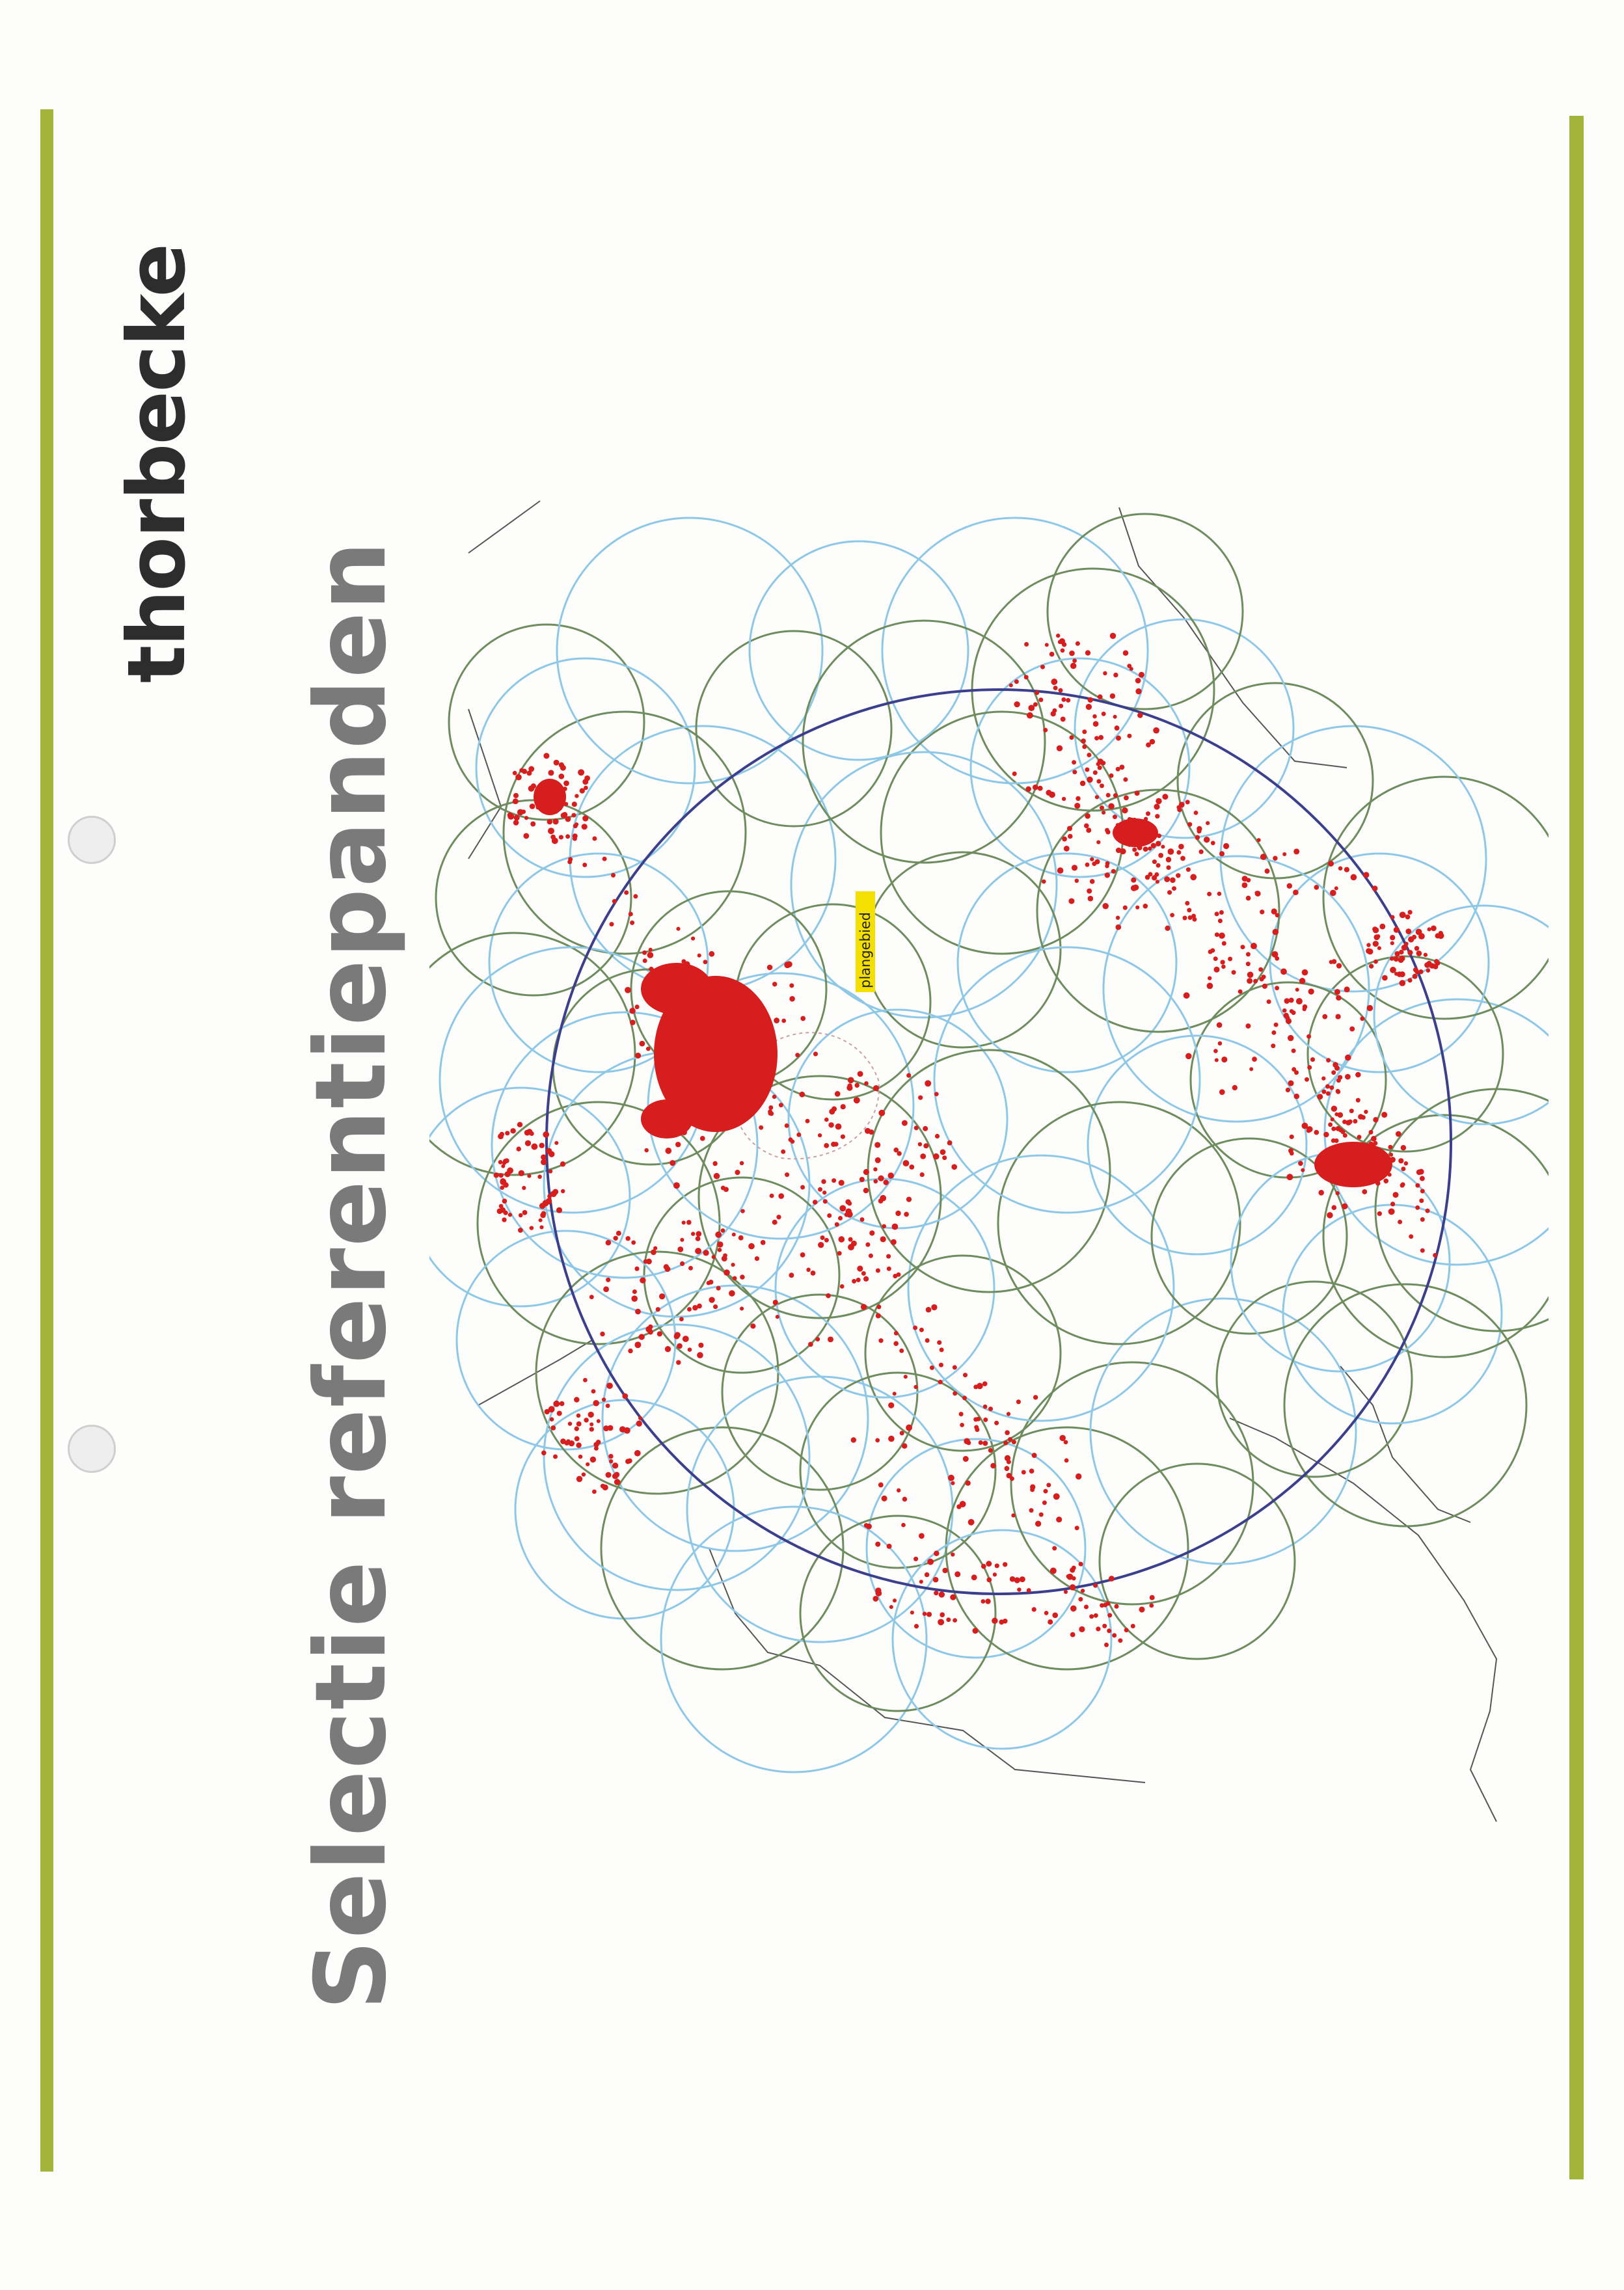 The width and height of the screenshot is (1624, 2290). I want to click on left-accent-bar, so click(46, 1140).